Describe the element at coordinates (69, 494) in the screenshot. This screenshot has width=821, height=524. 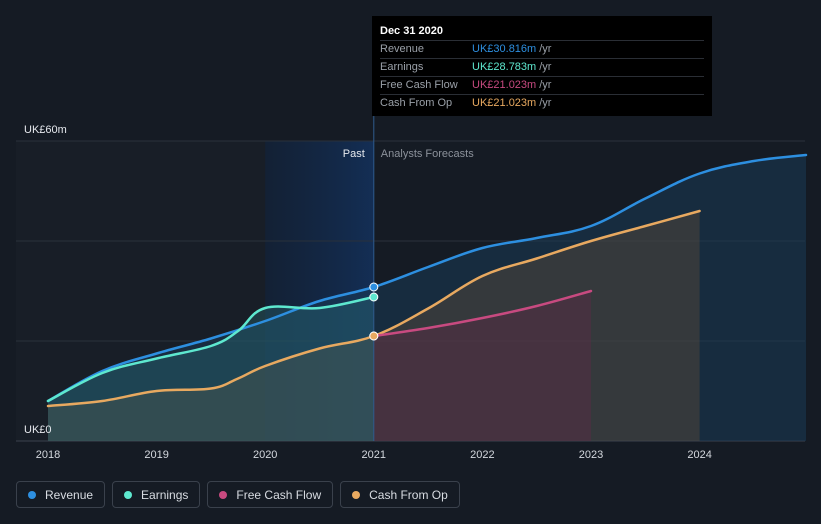
I see `legend-label: Revenue` at that location.